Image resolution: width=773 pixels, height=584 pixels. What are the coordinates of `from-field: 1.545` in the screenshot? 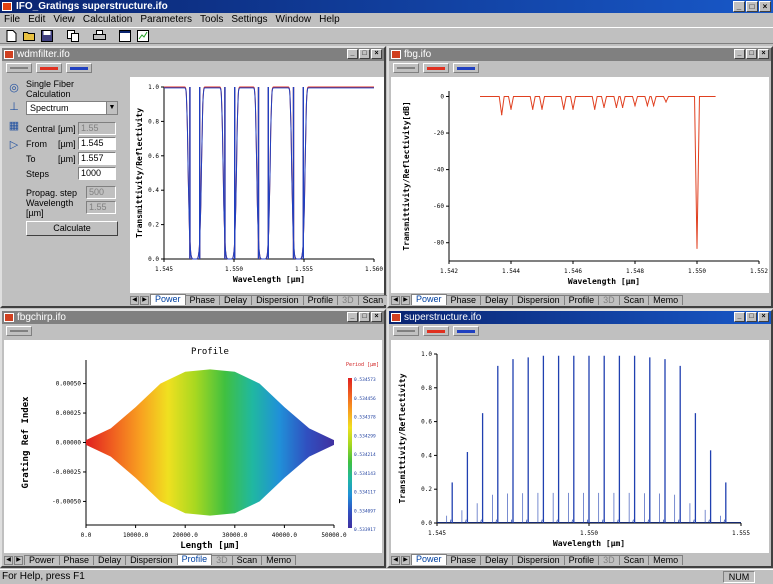 It's located at (97, 143).